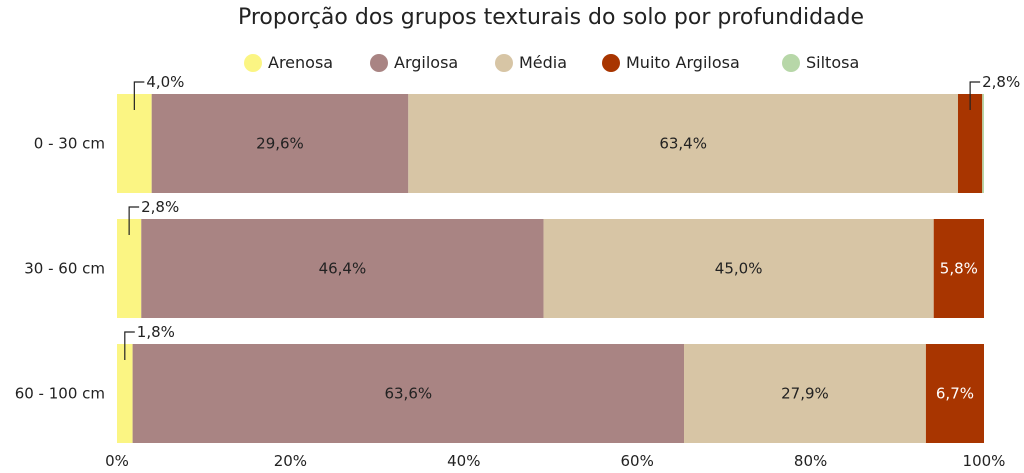 This screenshot has height=473, width=1024. Describe the element at coordinates (463, 461) in the screenshot. I see `x-tick-label: 40%` at that location.